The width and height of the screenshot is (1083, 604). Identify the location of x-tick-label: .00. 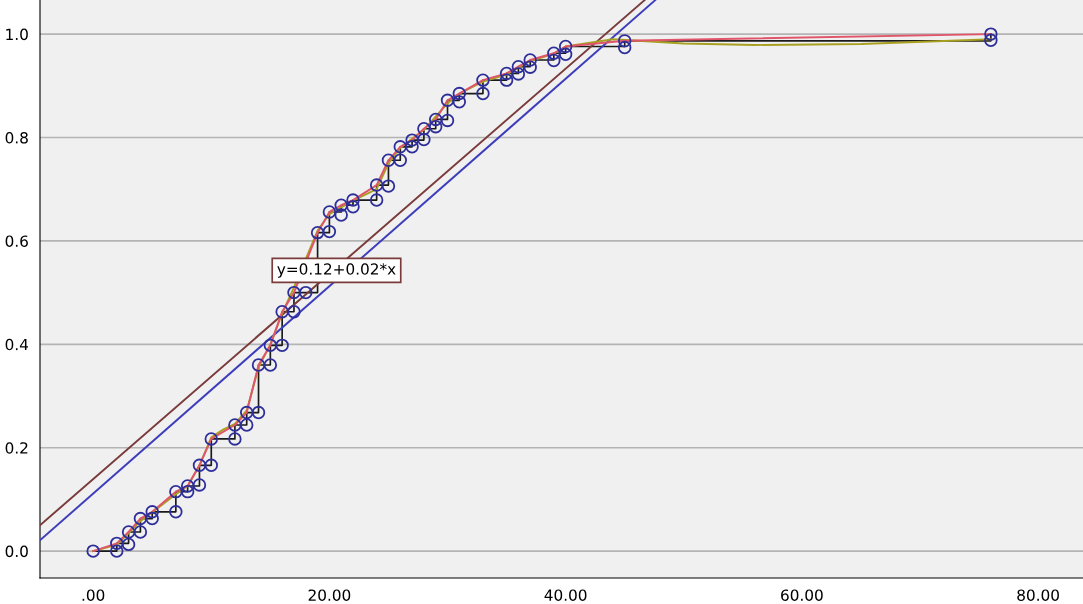
(93, 595).